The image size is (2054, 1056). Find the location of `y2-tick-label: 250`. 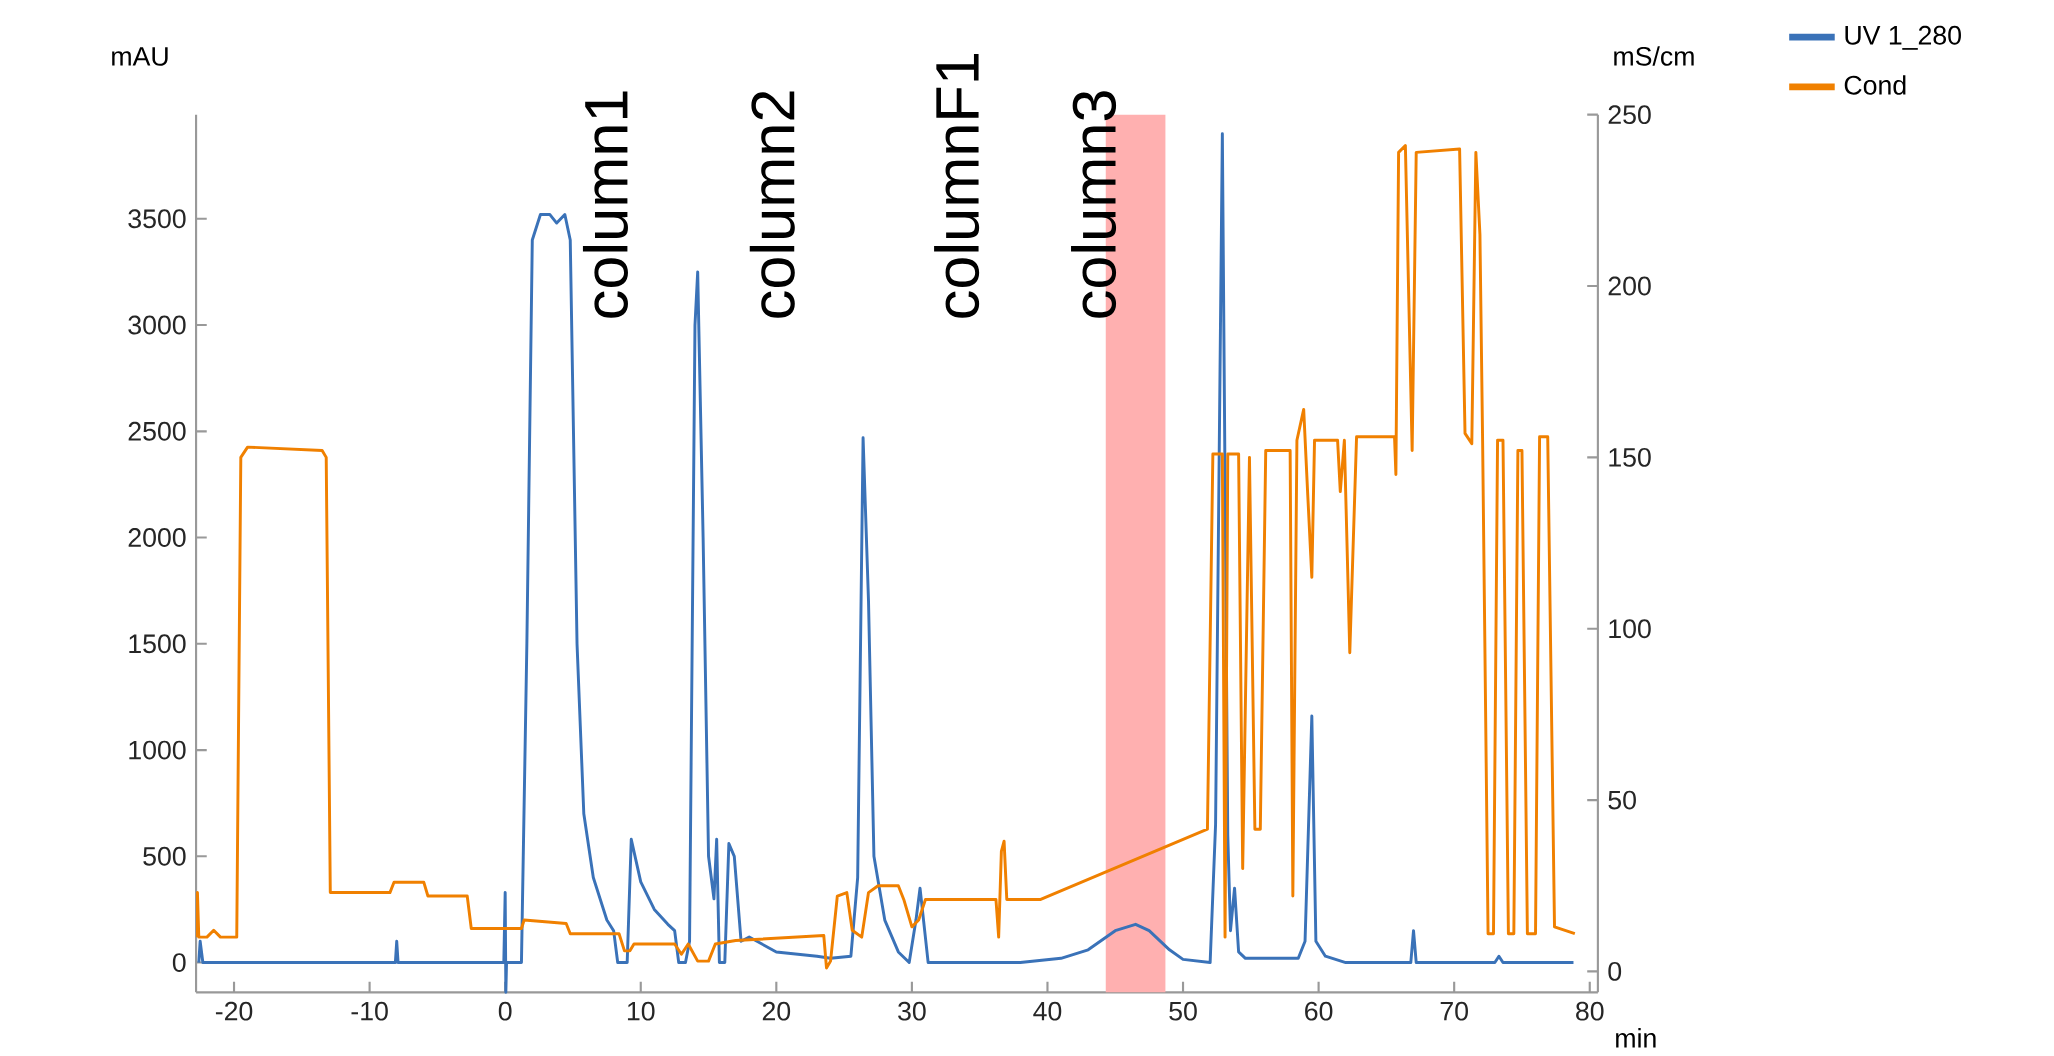

y2-tick-label: 250 is located at coordinates (1629, 114).